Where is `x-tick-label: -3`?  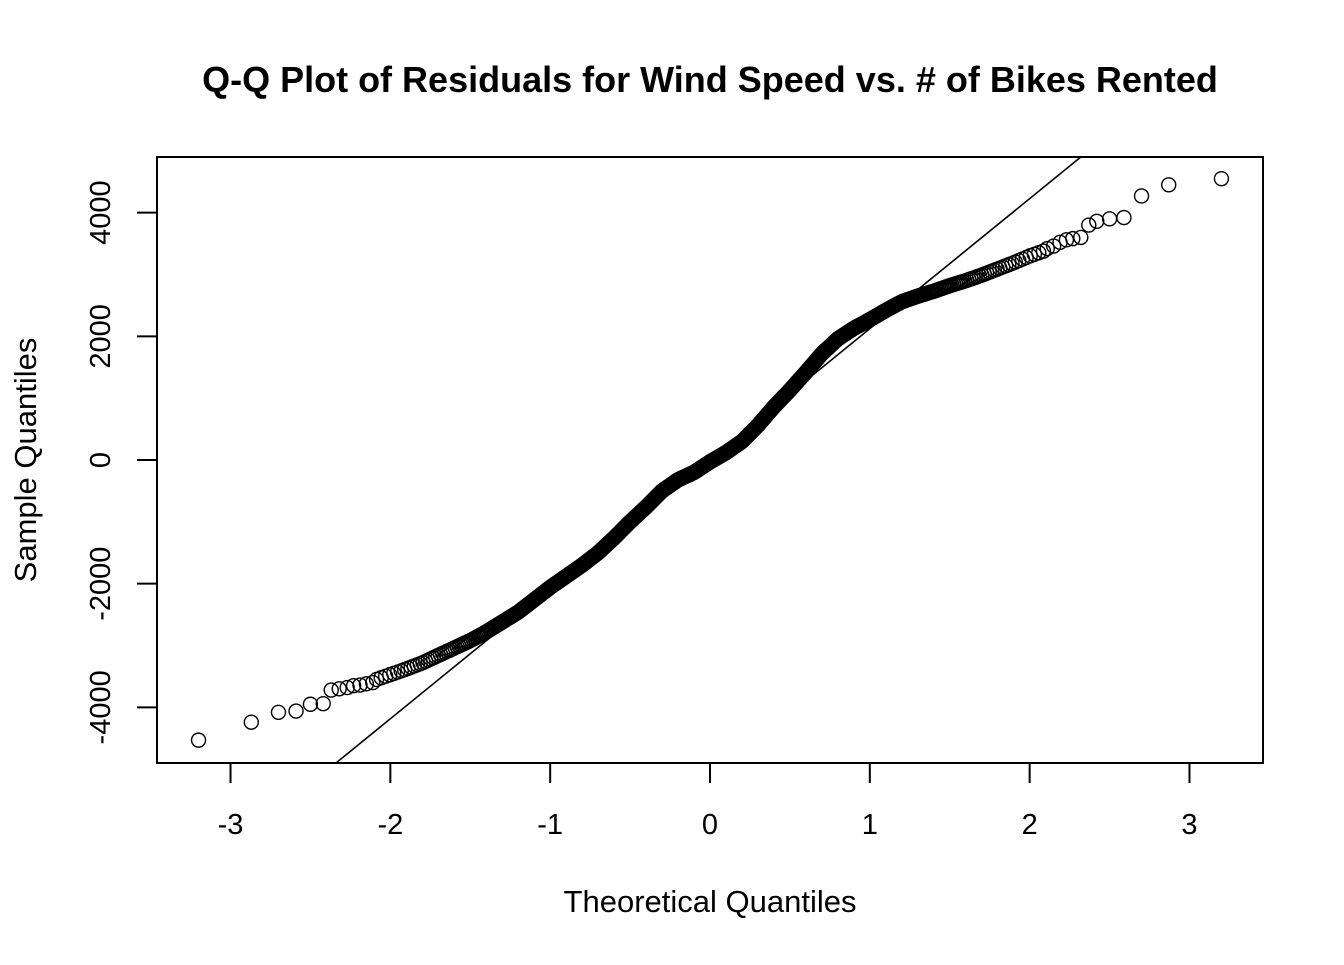 x-tick-label: -3 is located at coordinates (231, 825).